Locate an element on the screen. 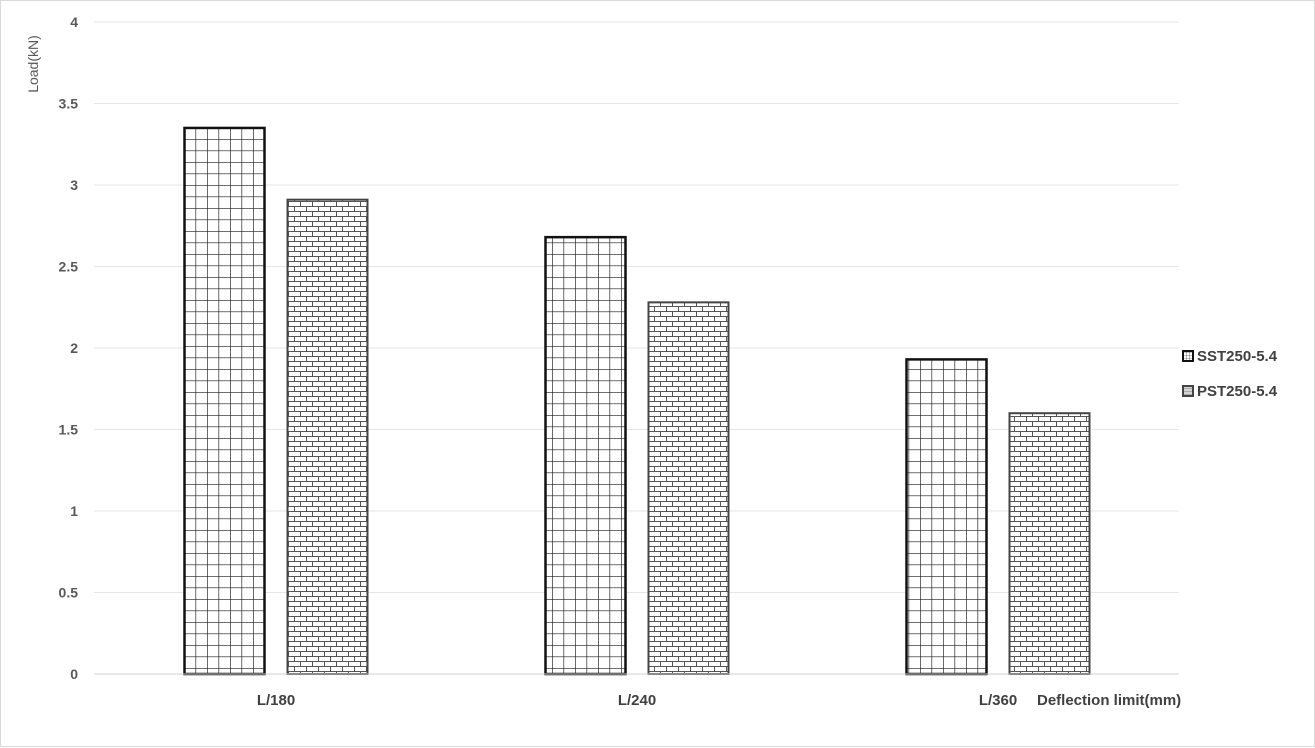  y-tick-label: 4 is located at coordinates (74, 22).